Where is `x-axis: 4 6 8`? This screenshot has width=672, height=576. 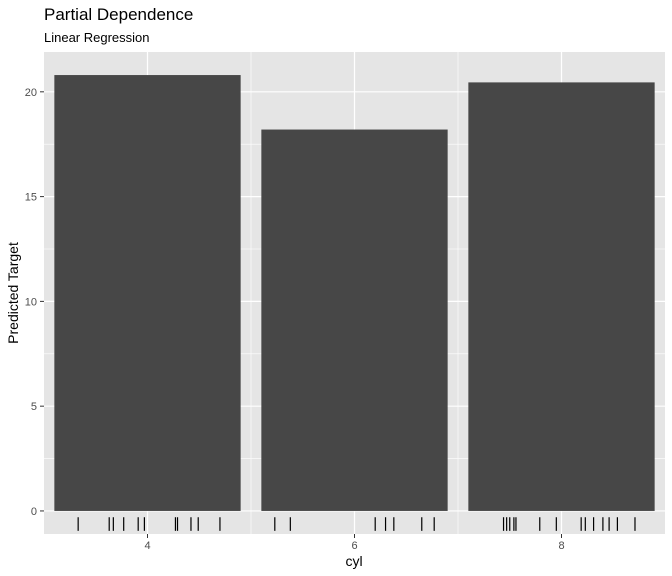 x-axis: 4 6 8 is located at coordinates (354, 543).